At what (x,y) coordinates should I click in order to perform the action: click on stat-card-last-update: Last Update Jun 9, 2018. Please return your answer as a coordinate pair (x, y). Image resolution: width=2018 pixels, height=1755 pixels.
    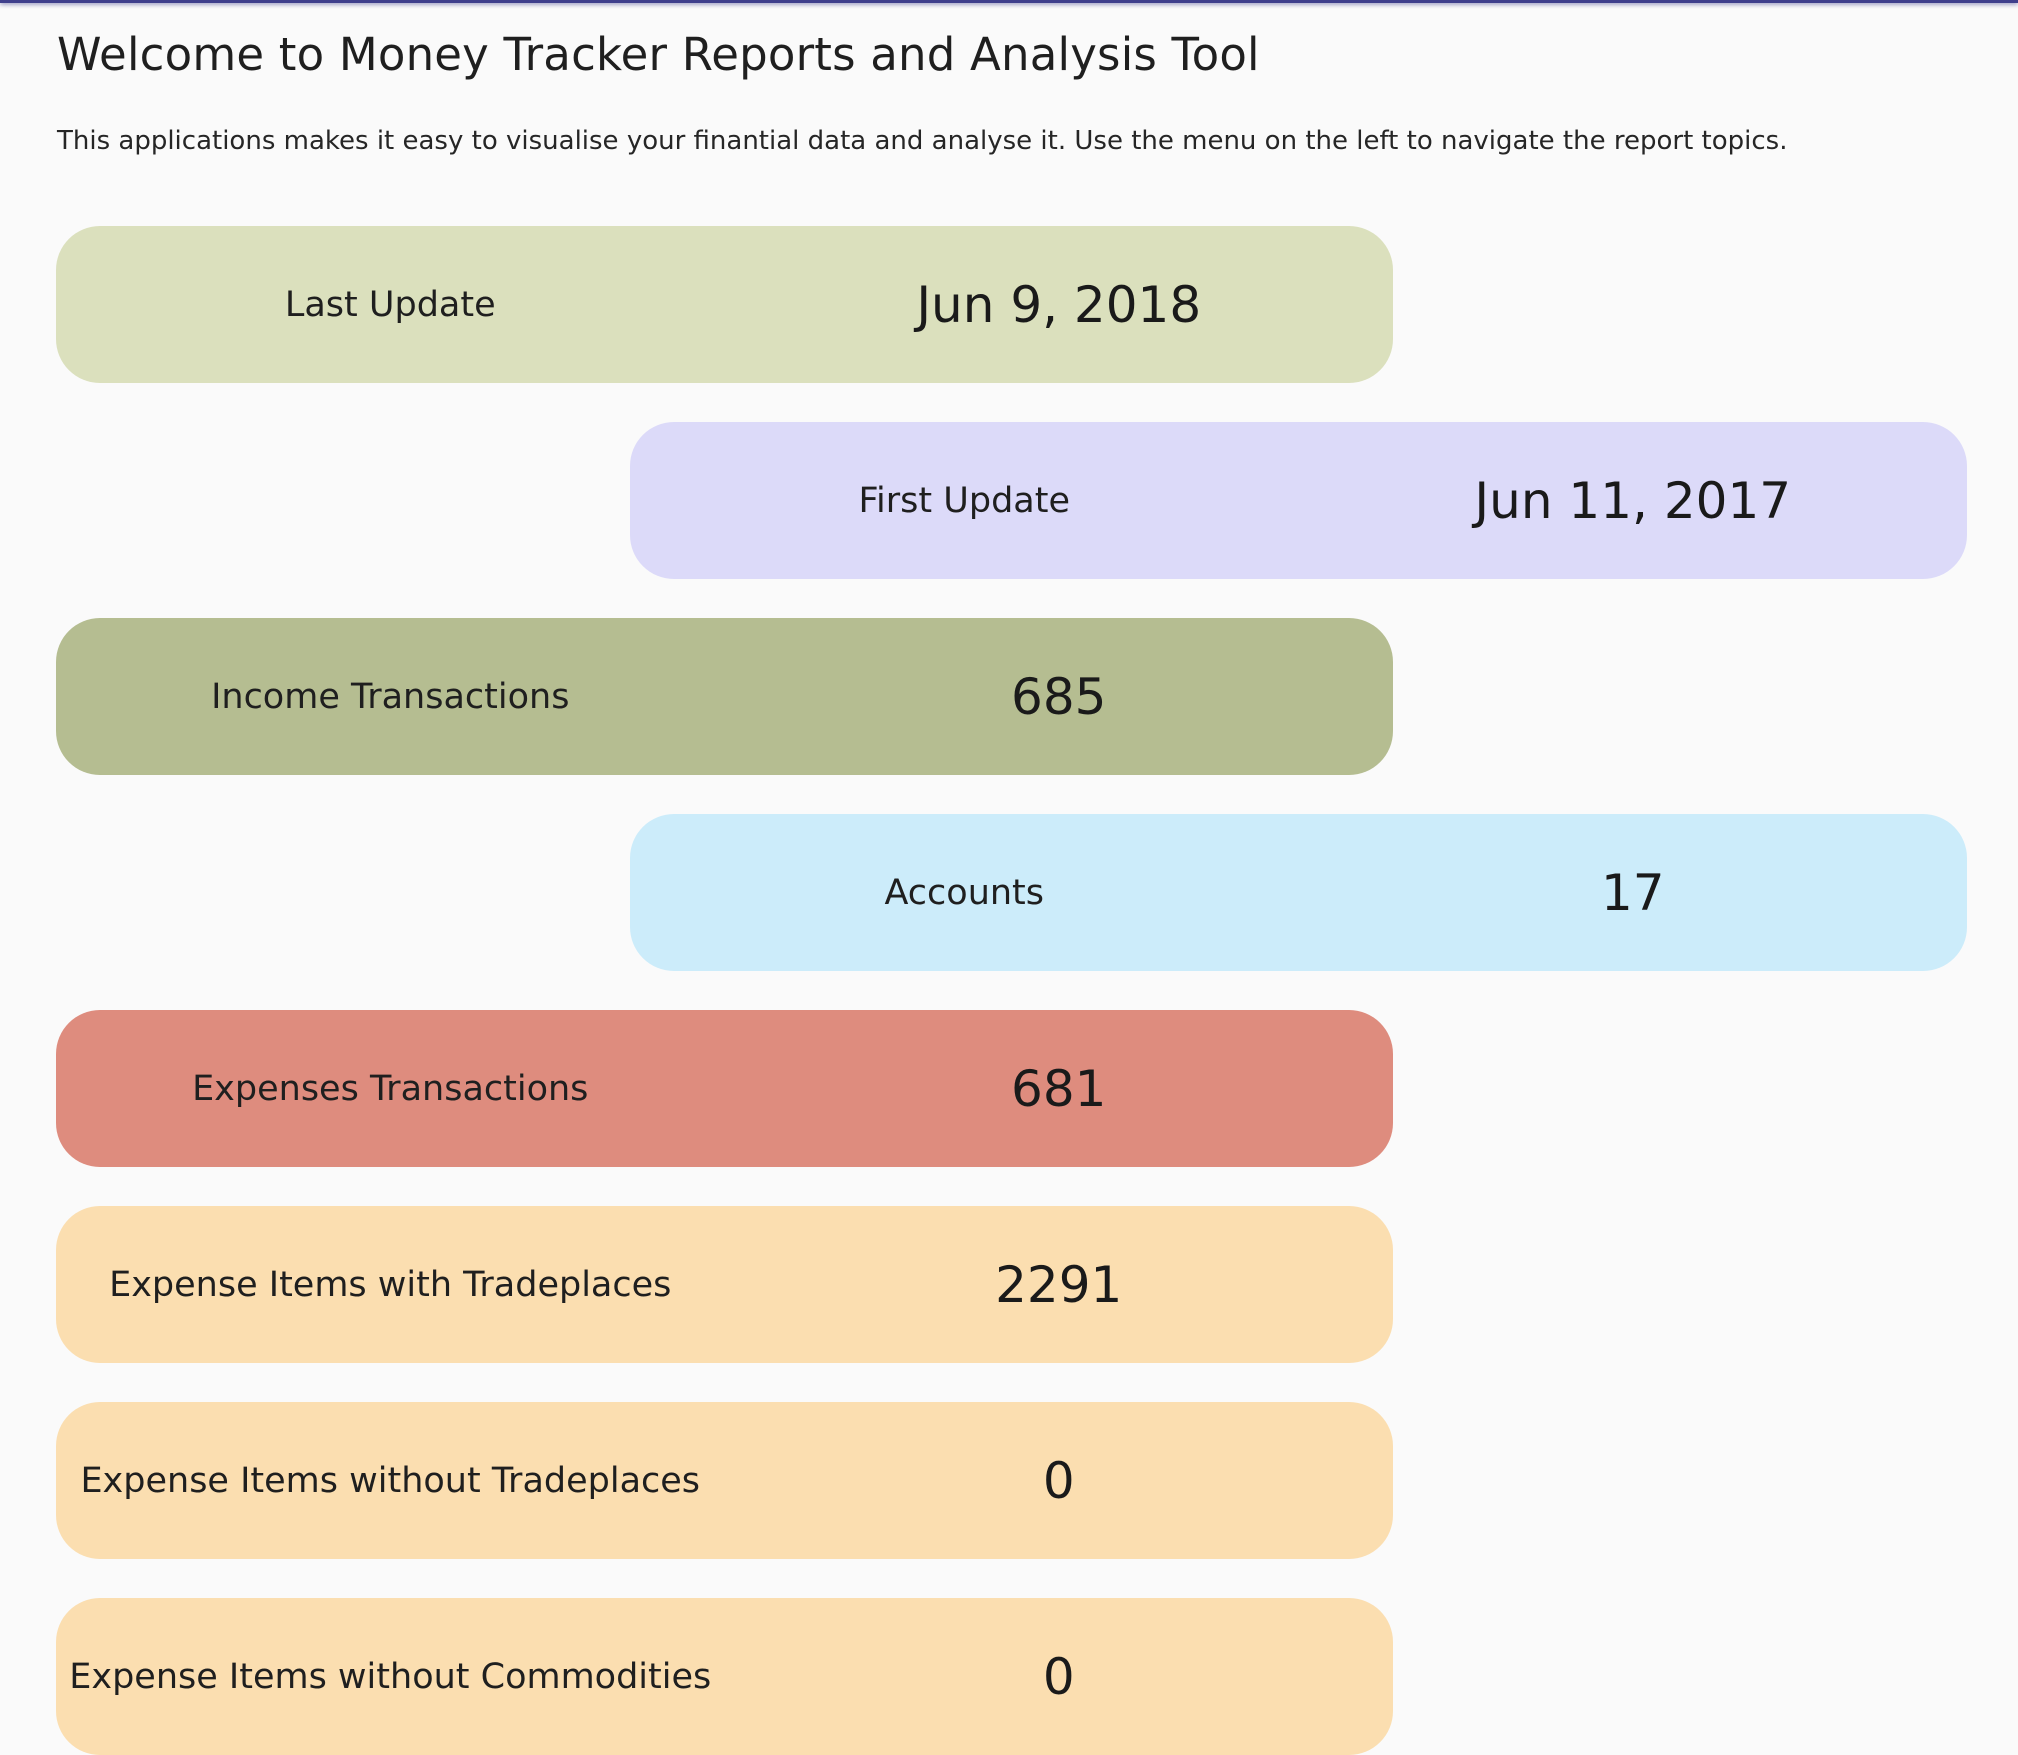
    Looking at the image, I should click on (724, 304).